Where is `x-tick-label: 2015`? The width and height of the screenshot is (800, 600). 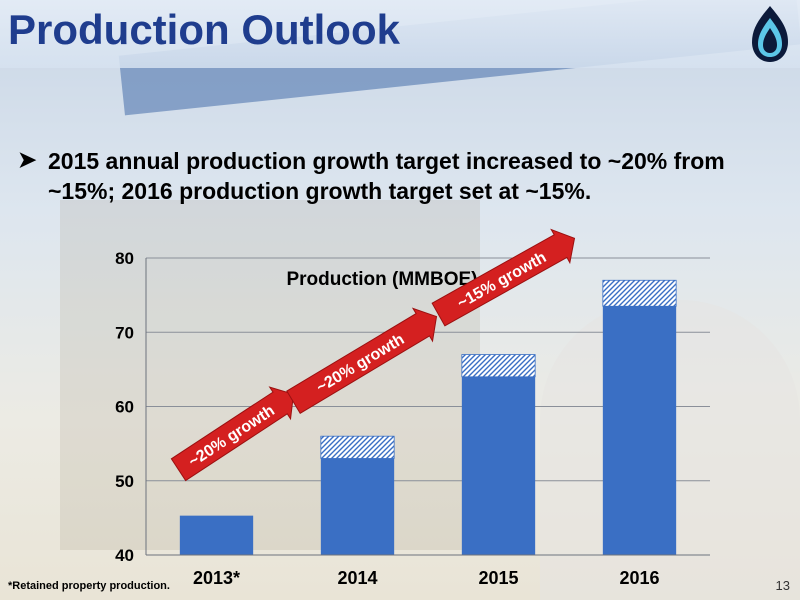 x-tick-label: 2015 is located at coordinates (498, 578).